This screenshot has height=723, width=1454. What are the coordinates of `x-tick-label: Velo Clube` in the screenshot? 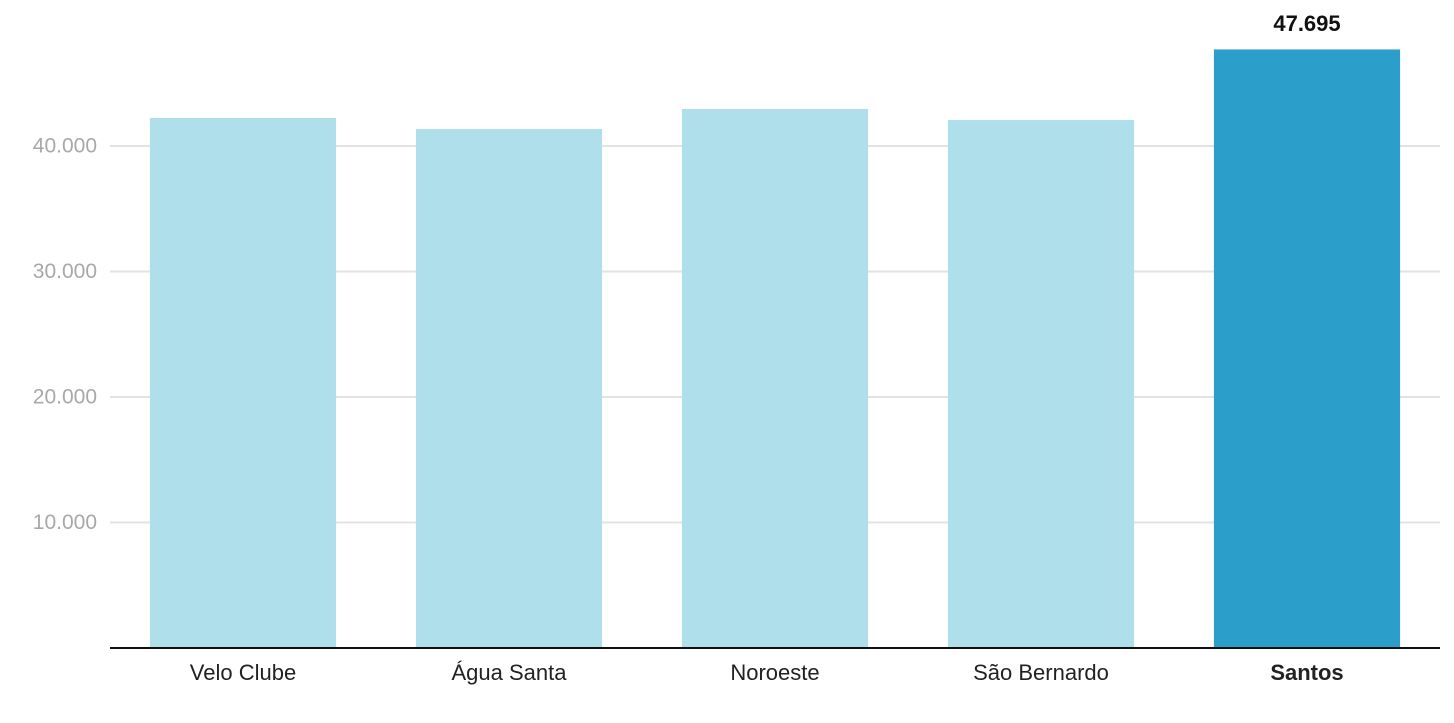 It's located at (243, 672).